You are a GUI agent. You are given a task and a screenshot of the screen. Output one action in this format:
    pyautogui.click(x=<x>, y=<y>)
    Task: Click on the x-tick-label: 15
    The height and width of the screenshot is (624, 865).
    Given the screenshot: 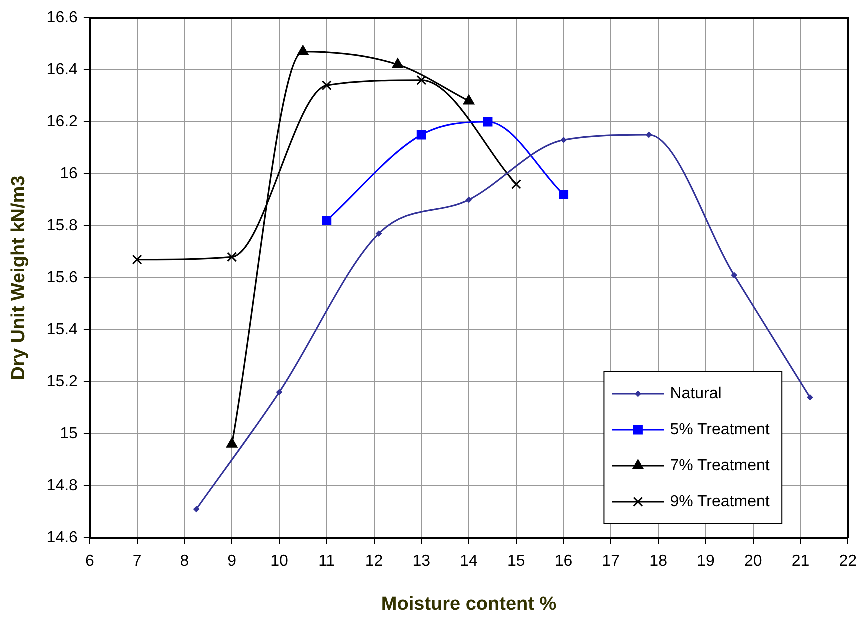 What is the action you would take?
    pyautogui.click(x=517, y=561)
    